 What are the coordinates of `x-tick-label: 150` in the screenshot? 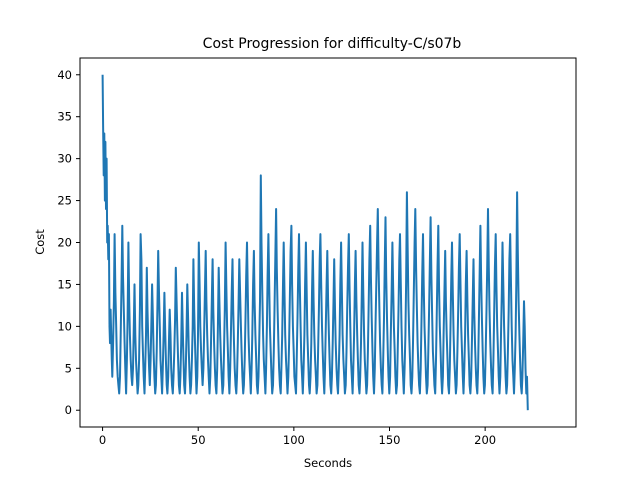 It's located at (390, 440).